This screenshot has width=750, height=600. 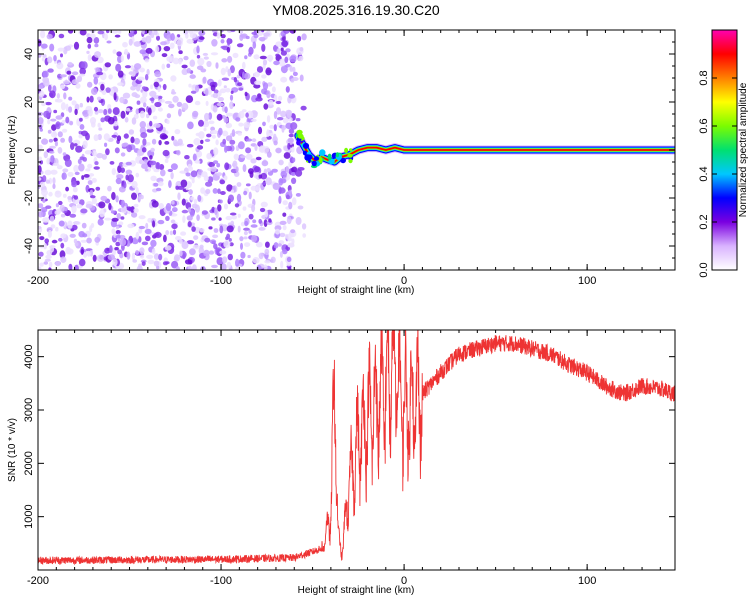 I want to click on spectrogram-x-tick-label: -100, so click(x=221, y=281).